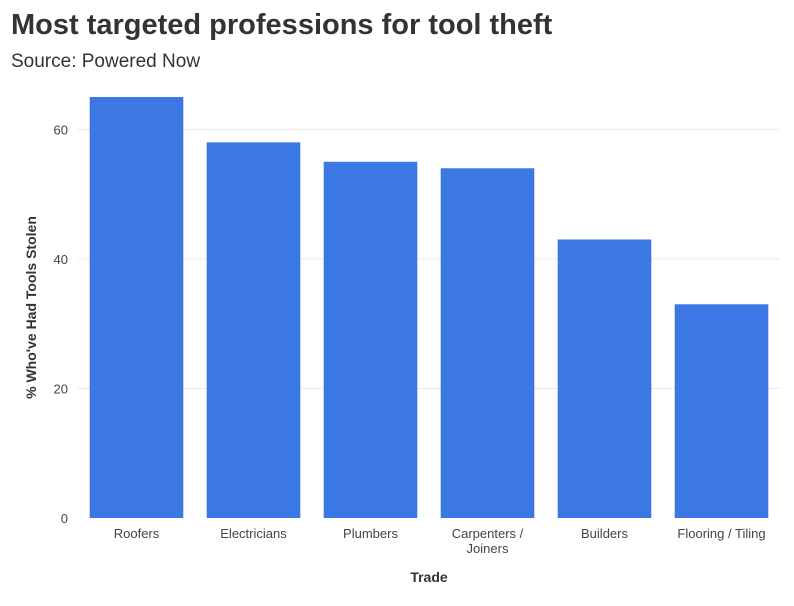 The width and height of the screenshot is (794, 606). Describe the element at coordinates (604, 533) in the screenshot. I see `x-tick-label: Builders` at that location.